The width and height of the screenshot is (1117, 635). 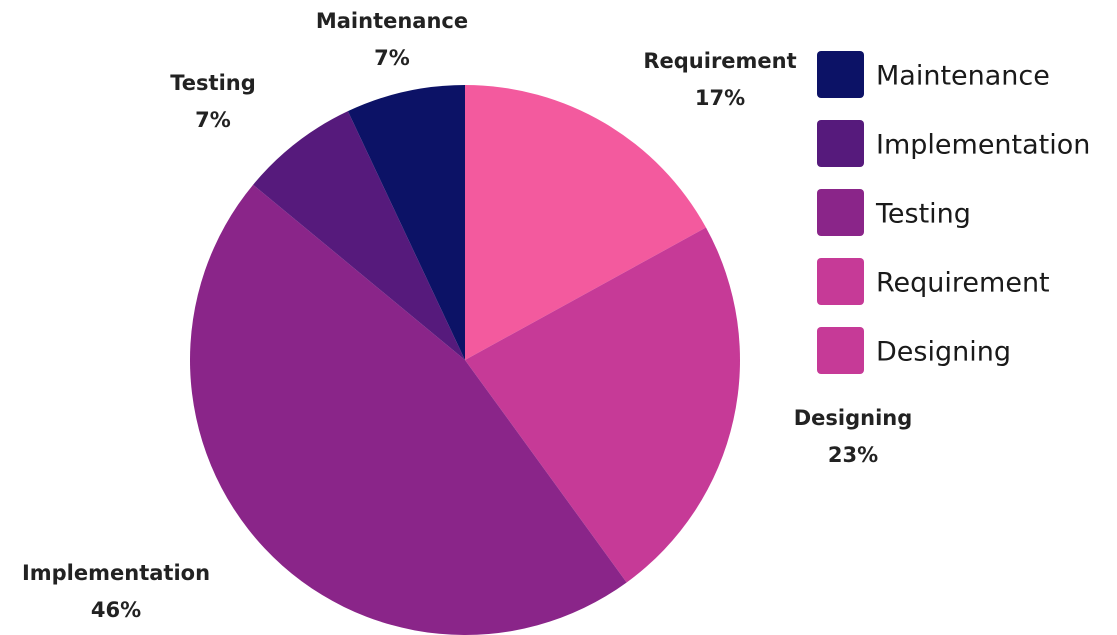 I want to click on slice-label-implementation: Implementation 46%, so click(x=116, y=591).